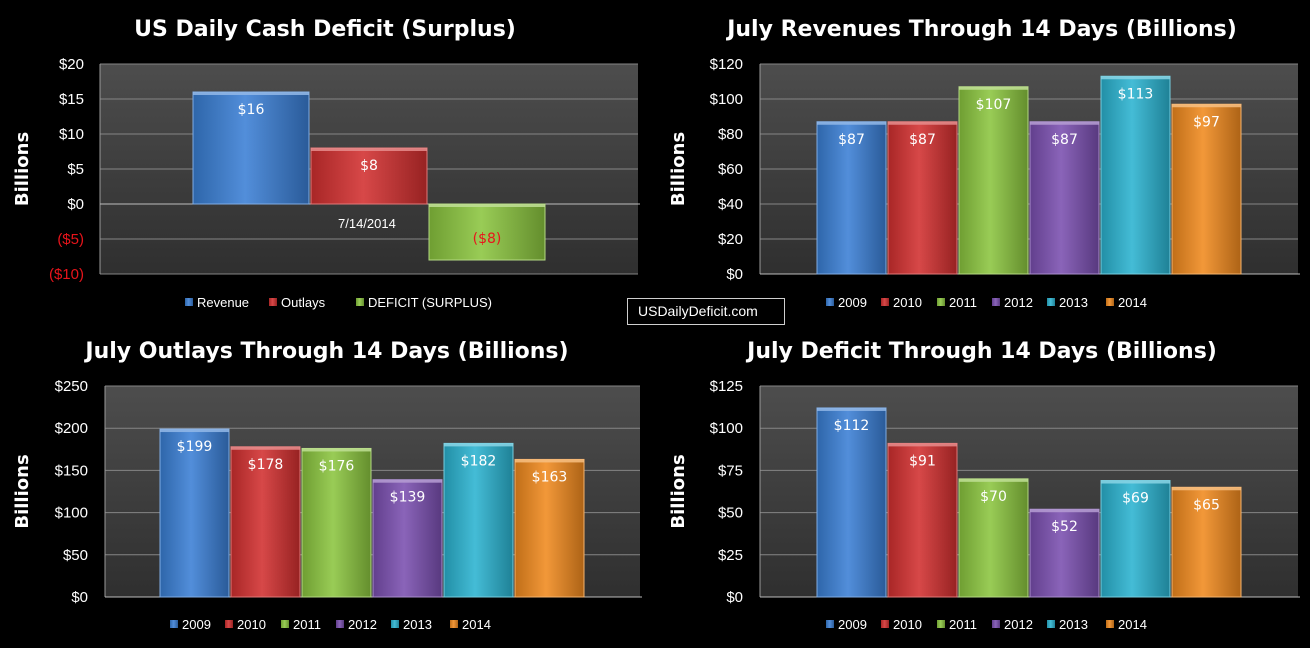 This screenshot has width=1310, height=648. I want to click on y-tick-label: $40, so click(730, 204).